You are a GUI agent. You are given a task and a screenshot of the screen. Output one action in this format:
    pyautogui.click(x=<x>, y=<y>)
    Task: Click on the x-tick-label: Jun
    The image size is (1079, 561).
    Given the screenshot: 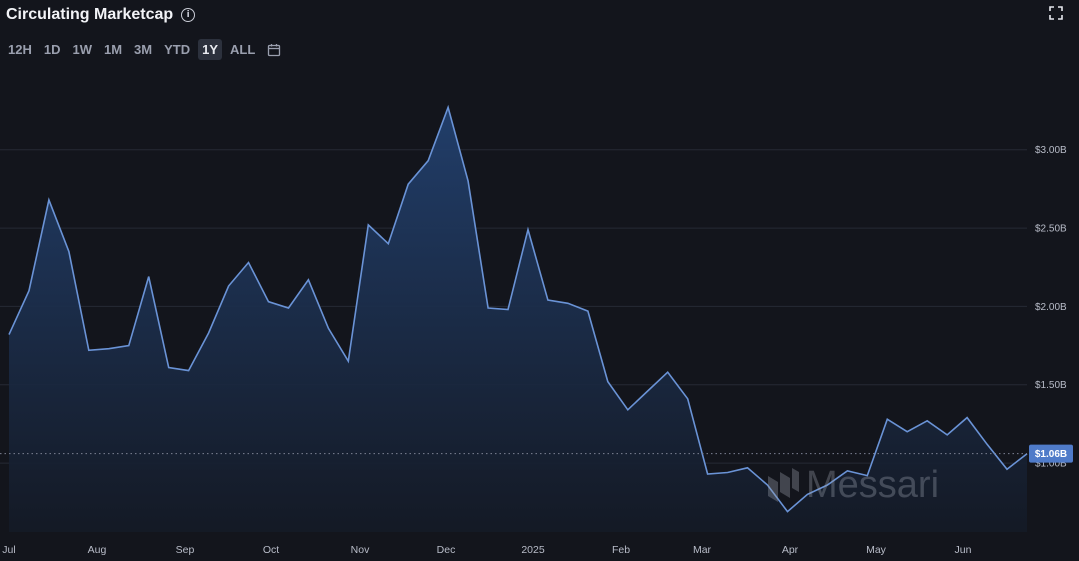 What is the action you would take?
    pyautogui.click(x=963, y=550)
    